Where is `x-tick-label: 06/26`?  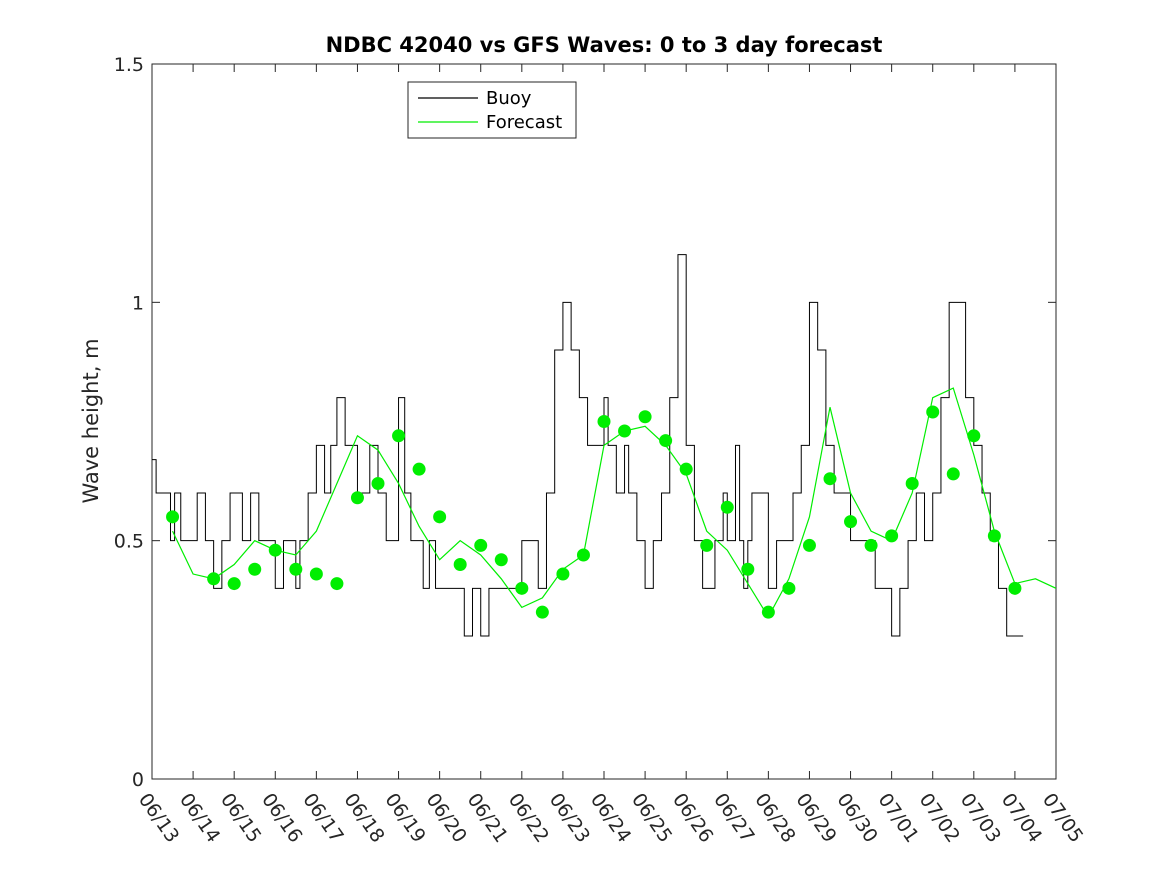
x-tick-label: 06/26 is located at coordinates (692, 817).